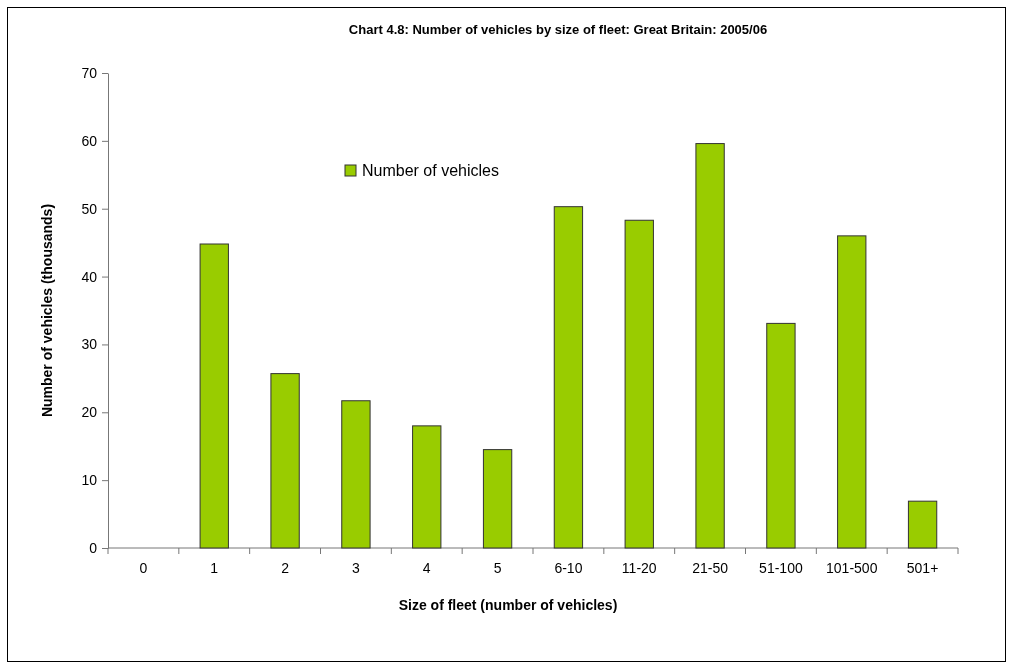 This screenshot has width=1015, height=671. What do you see at coordinates (47, 310) in the screenshot?
I see `y-axis-title: Number of vehicles (thousands)` at bounding box center [47, 310].